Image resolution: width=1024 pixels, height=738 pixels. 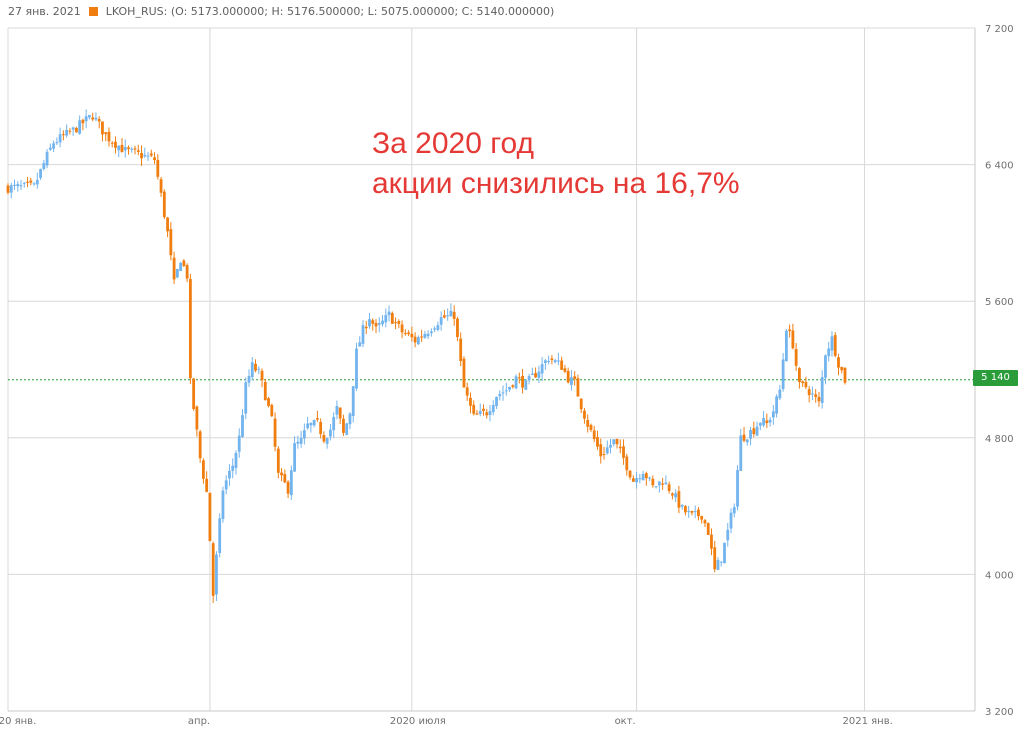 What do you see at coordinates (999, 29) in the screenshot?
I see `y-tick-label: 7 200` at bounding box center [999, 29].